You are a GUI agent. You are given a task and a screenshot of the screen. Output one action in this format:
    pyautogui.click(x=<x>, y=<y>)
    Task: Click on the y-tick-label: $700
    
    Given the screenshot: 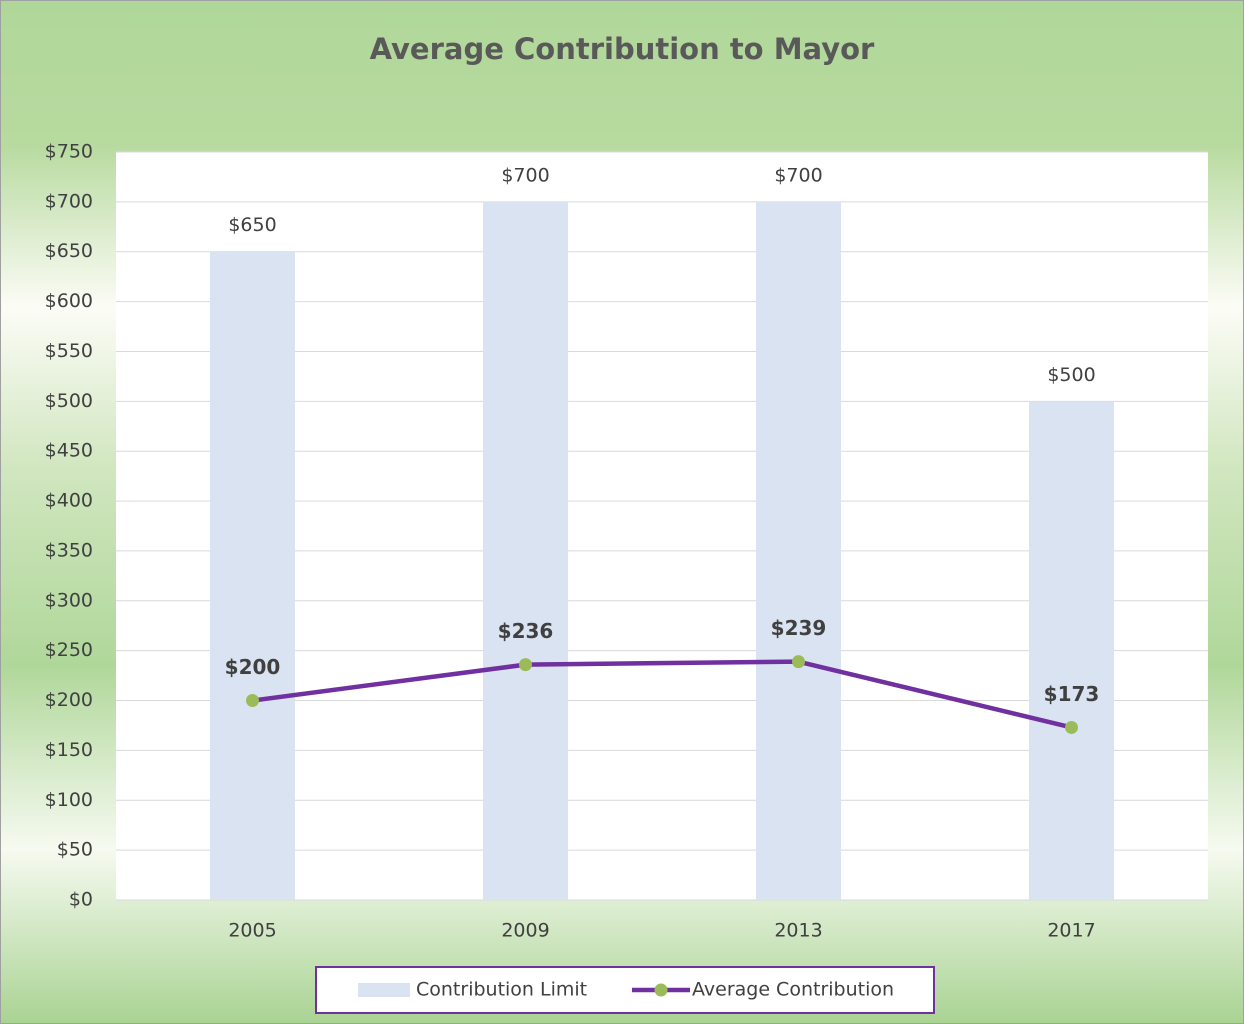 What is the action you would take?
    pyautogui.click(x=69, y=201)
    